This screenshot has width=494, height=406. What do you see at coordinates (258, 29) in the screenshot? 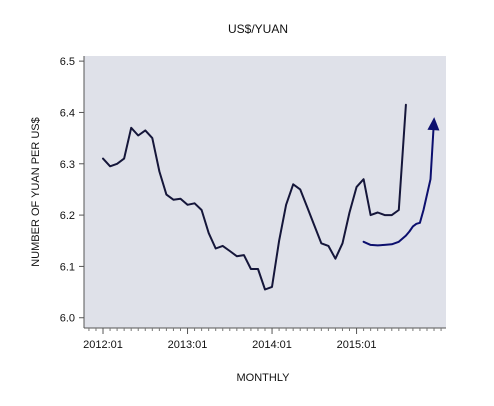
I see `chart-title: US$/YUAN` at bounding box center [258, 29].